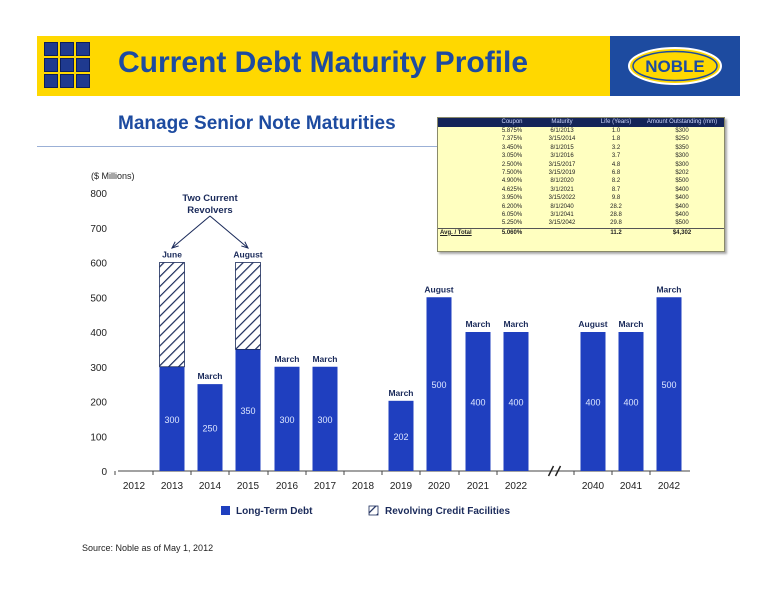 The width and height of the screenshot is (776, 600). What do you see at coordinates (682, 139) in the screenshot?
I see `table-cell: $250` at bounding box center [682, 139].